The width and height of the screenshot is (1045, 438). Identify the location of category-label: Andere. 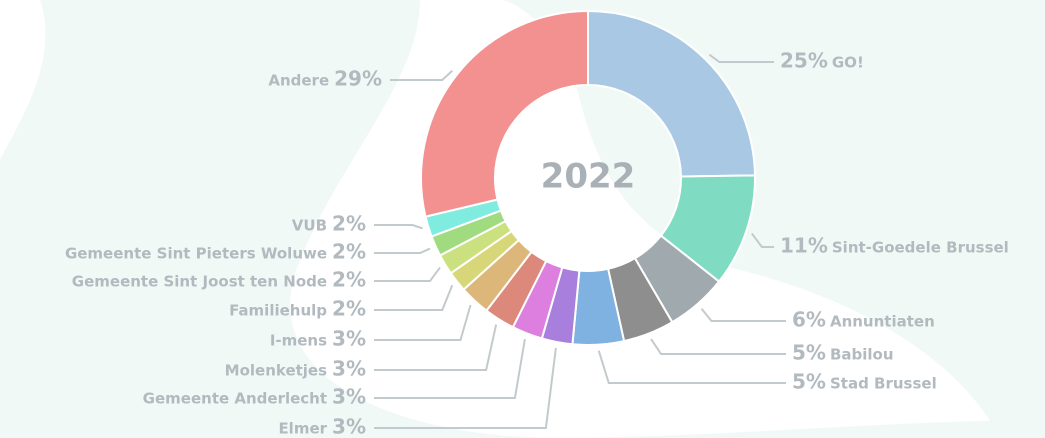
(298, 81).